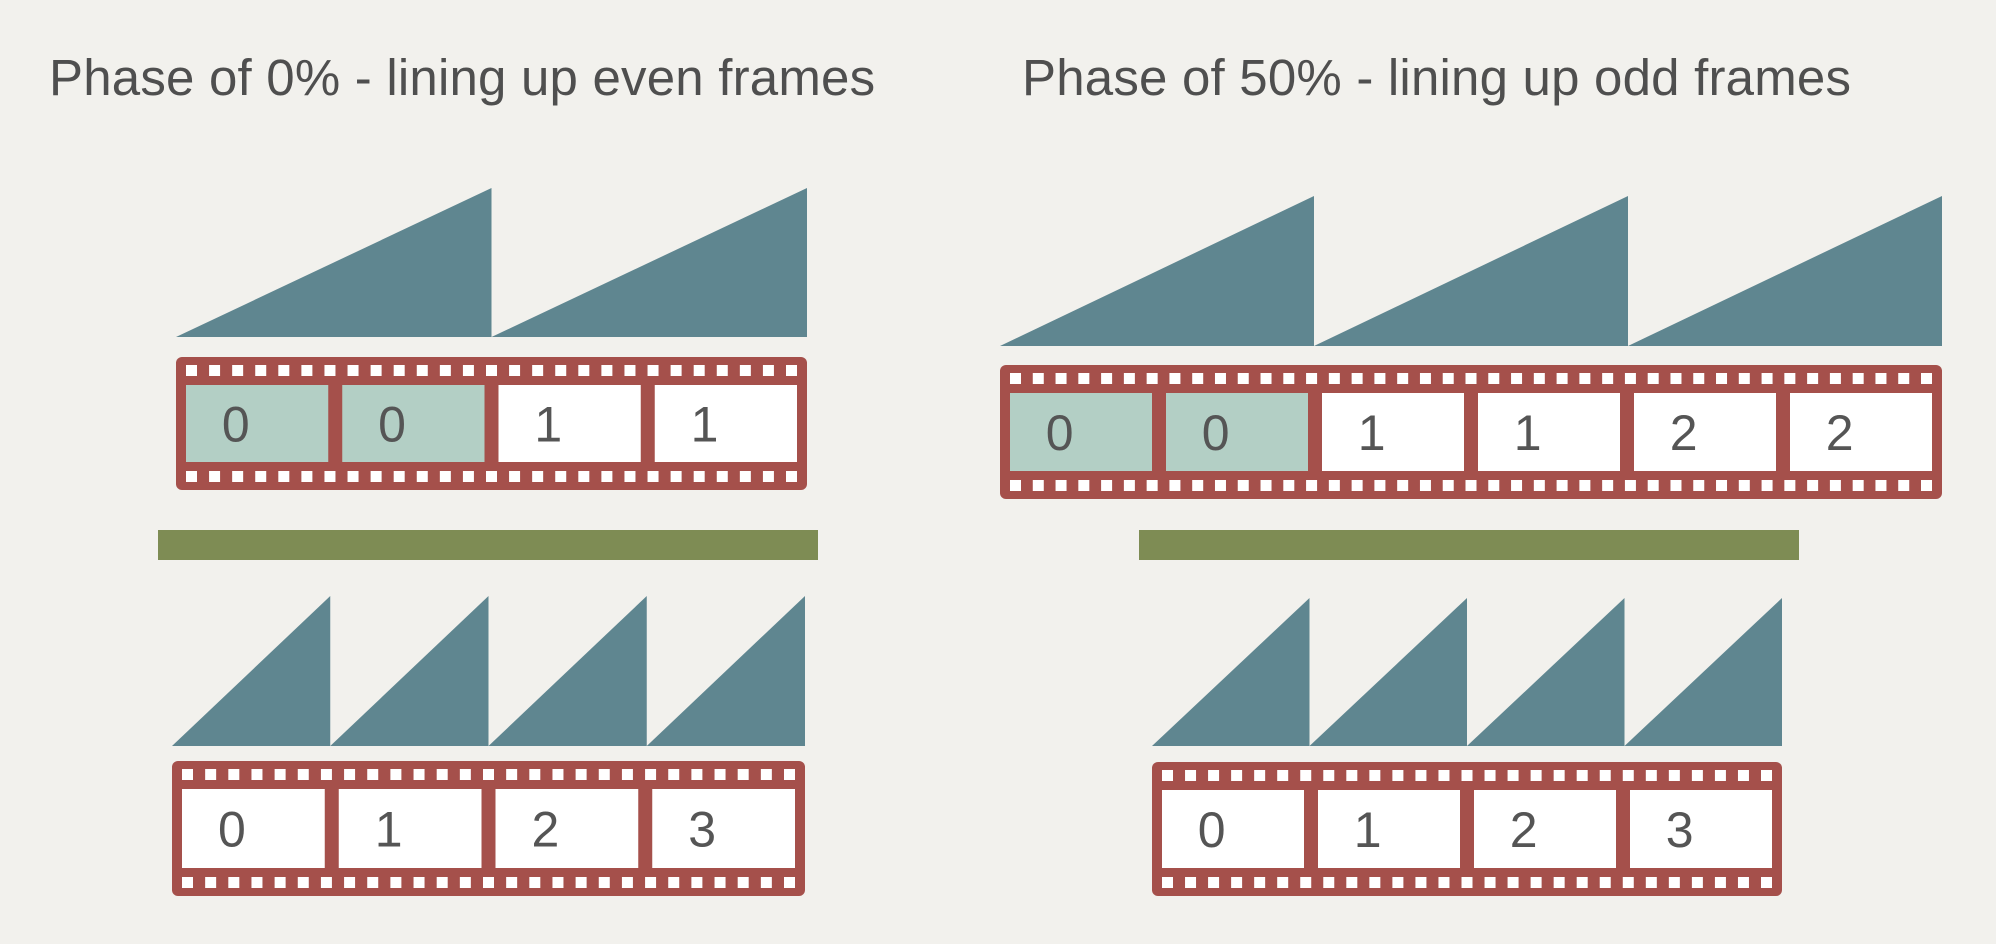  Describe the element at coordinates (1233, 829) in the screenshot. I see `right-bottom-frame` at that location.